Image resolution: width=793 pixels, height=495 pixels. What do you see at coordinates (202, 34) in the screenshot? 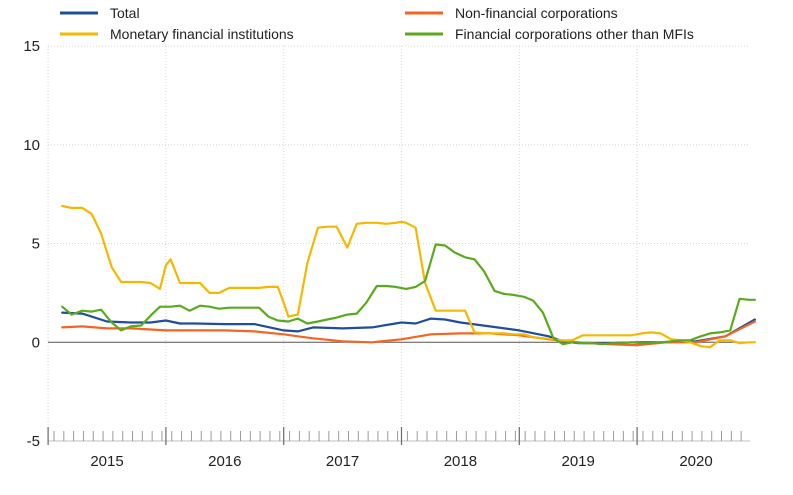
I see `legend-label-3: Monetary financial institutions` at bounding box center [202, 34].